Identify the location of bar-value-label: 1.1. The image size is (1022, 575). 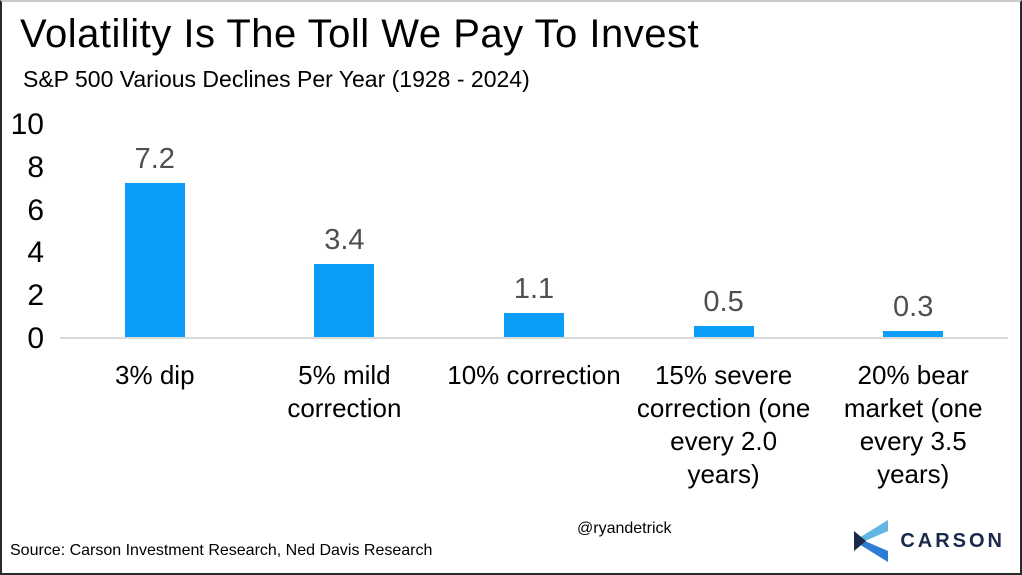
(534, 289).